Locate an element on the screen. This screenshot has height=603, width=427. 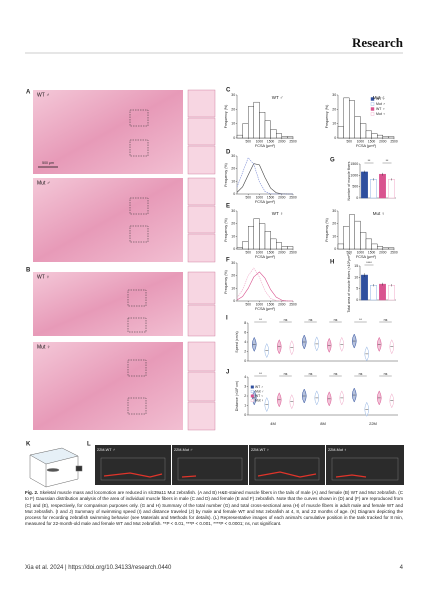
chart-label: WT ♂ is located at coordinates (278, 97).